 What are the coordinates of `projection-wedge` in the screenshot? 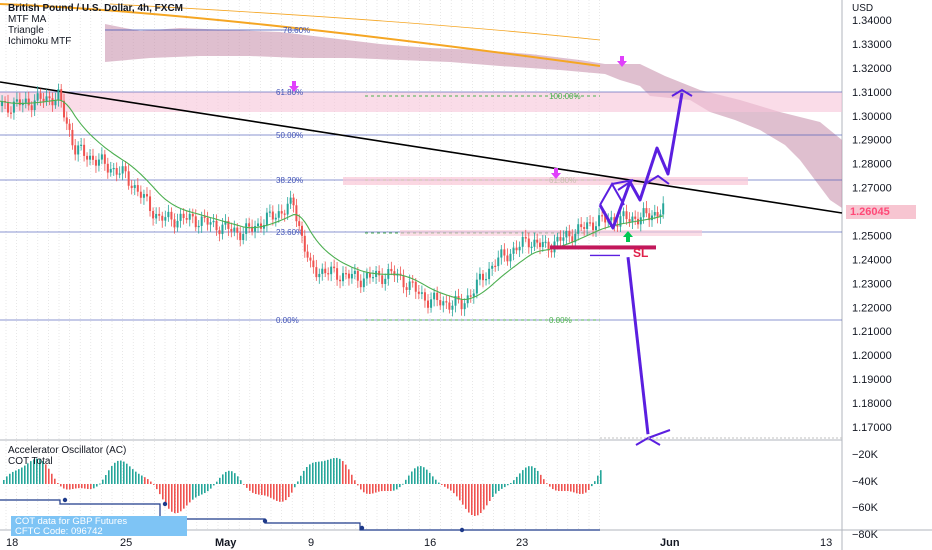 It's located at (622, 185).